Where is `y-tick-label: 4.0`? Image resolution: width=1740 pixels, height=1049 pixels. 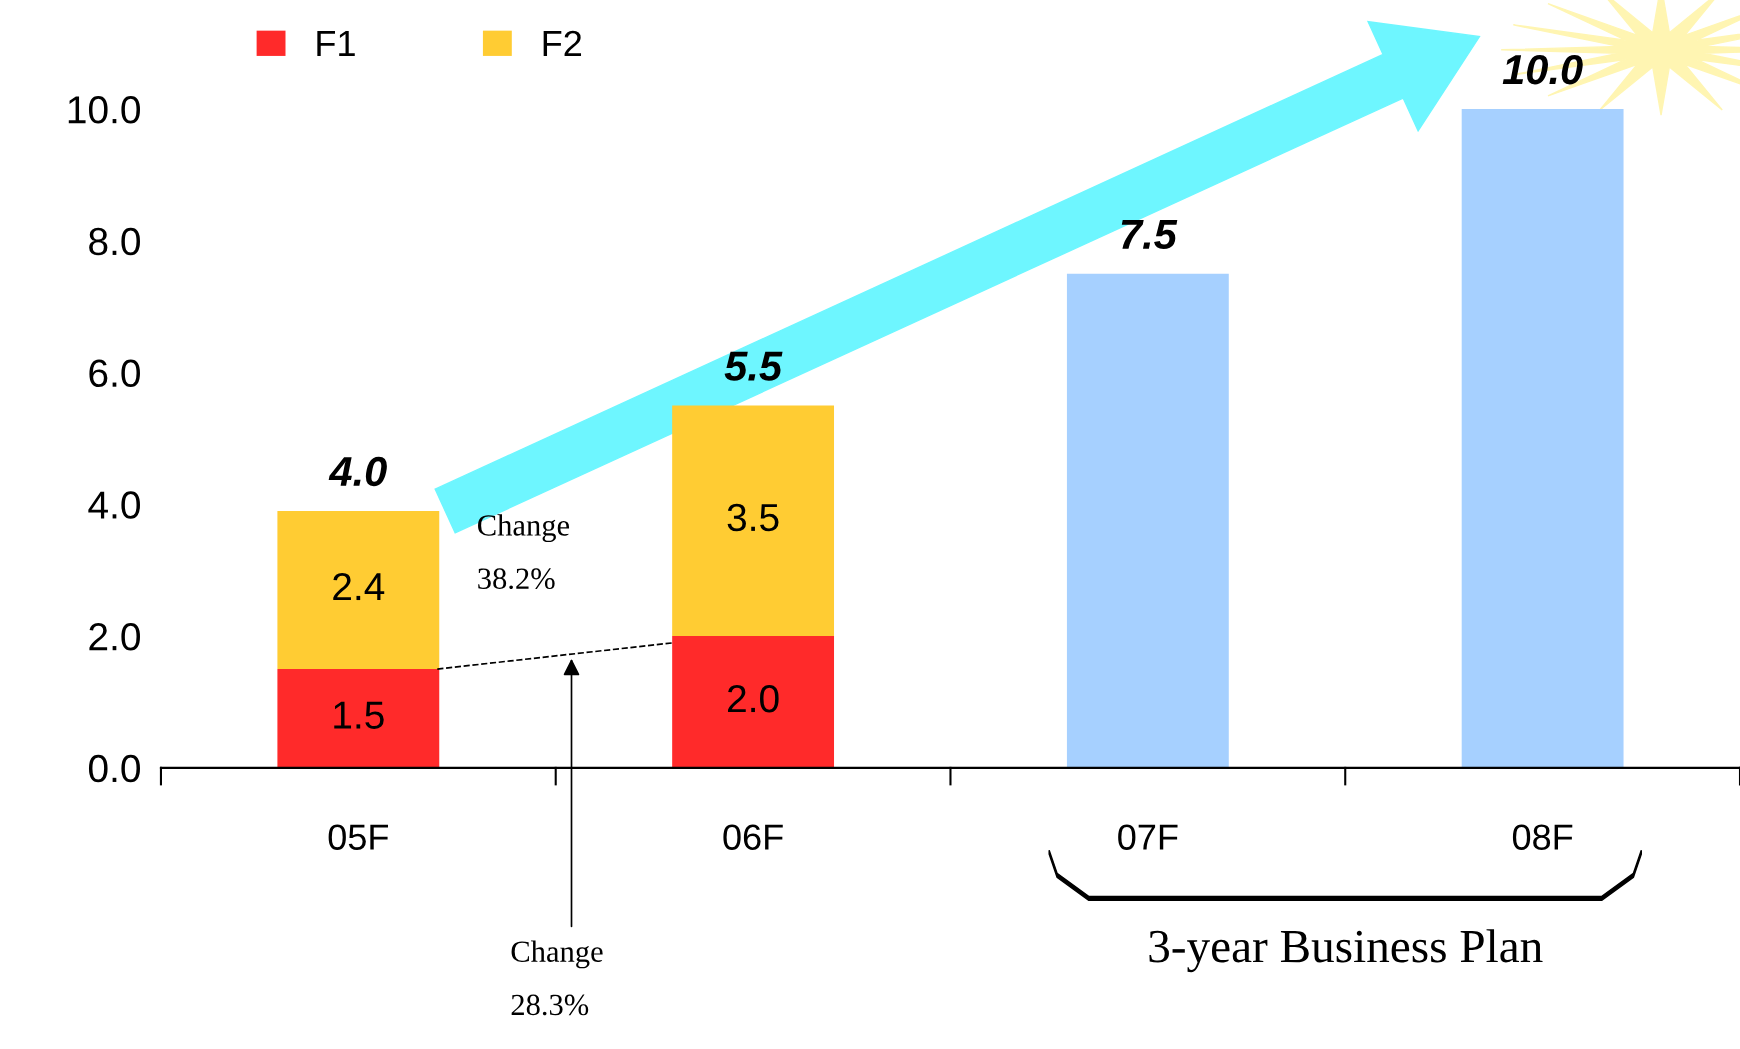
y-tick-label: 4.0 is located at coordinates (114, 505).